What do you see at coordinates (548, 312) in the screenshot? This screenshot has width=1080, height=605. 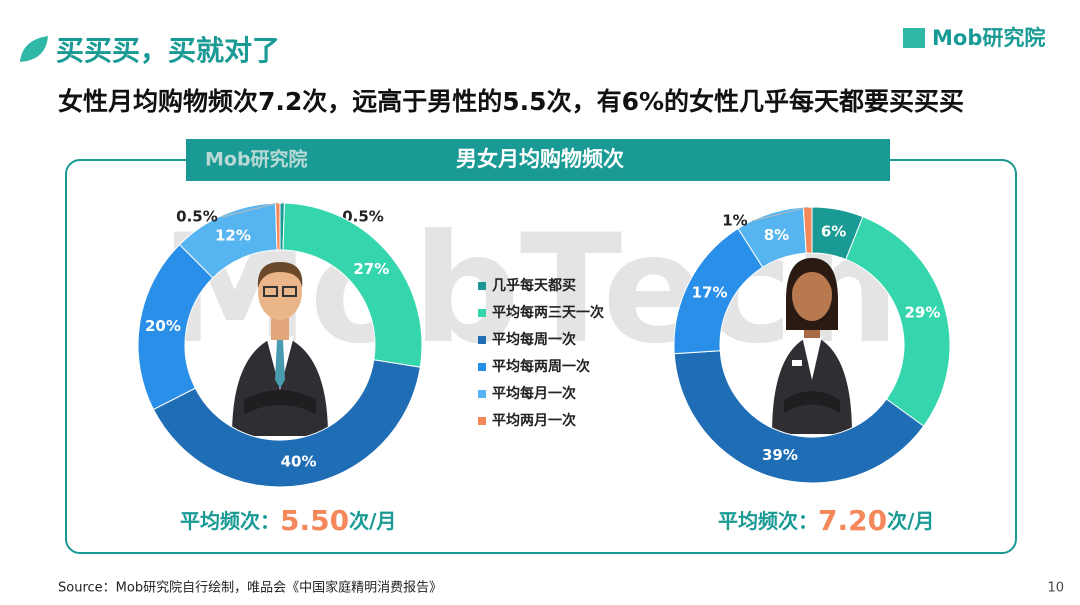 I see `legend-label: 平均每两三天一次` at bounding box center [548, 312].